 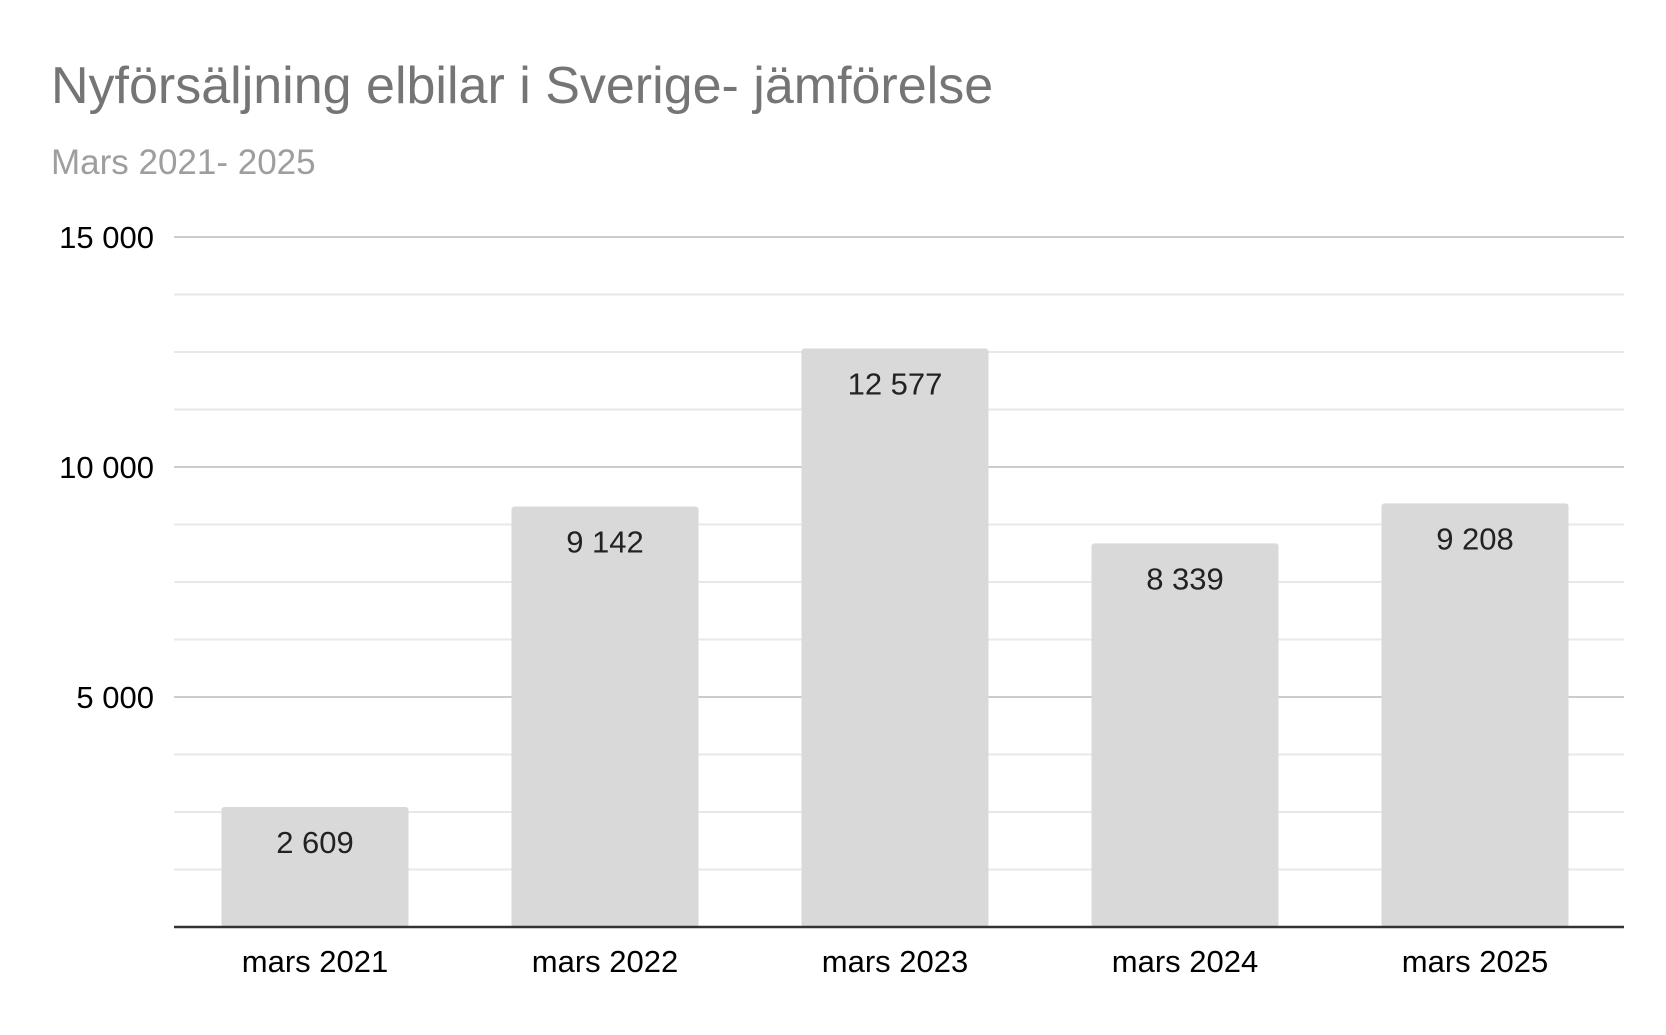 What do you see at coordinates (605, 541) in the screenshot?
I see `data-label: 9 142` at bounding box center [605, 541].